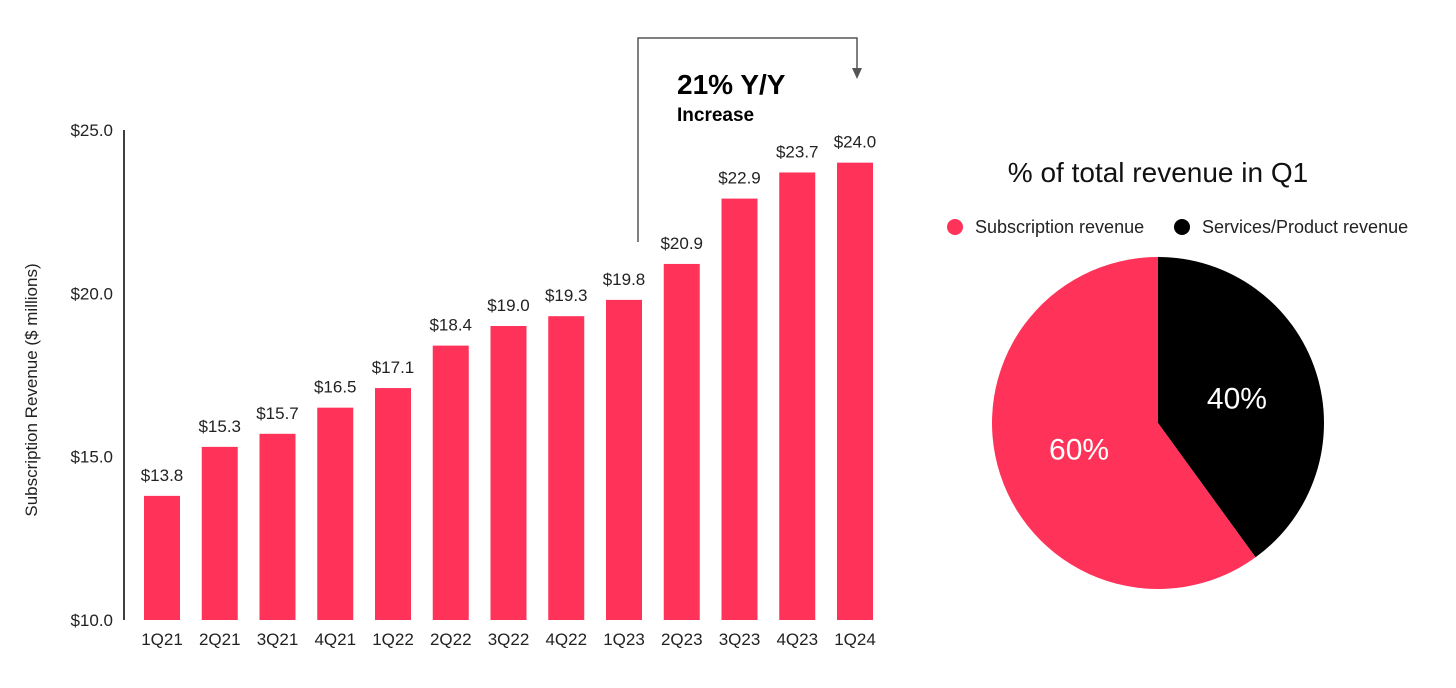 This screenshot has width=1456, height=688. I want to click on annotation-bracket-arrow, so click(747, 139).